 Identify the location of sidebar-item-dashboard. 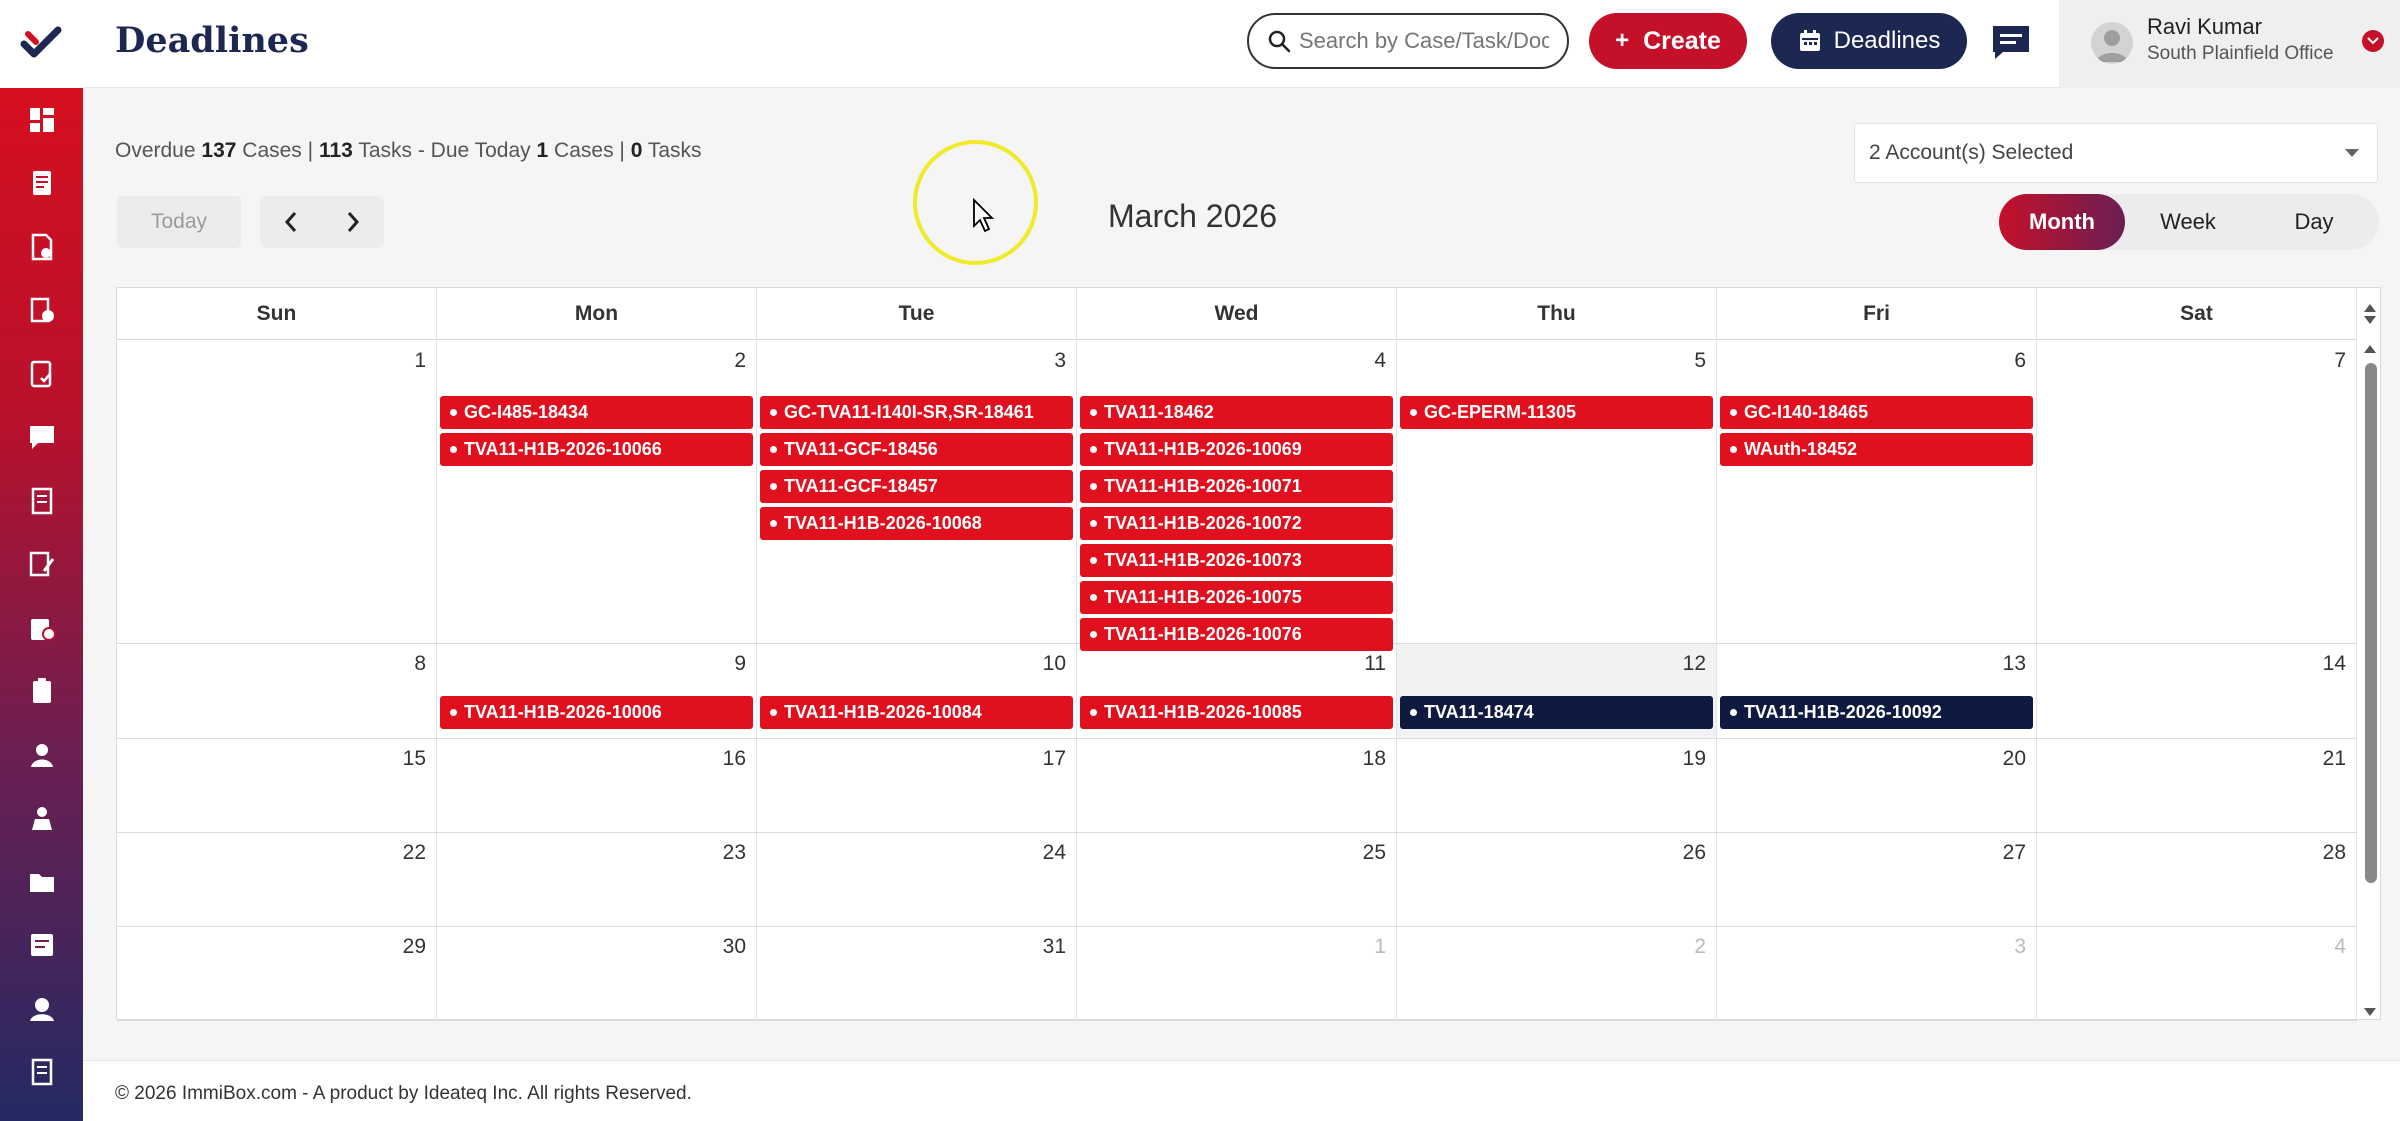
(41, 120).